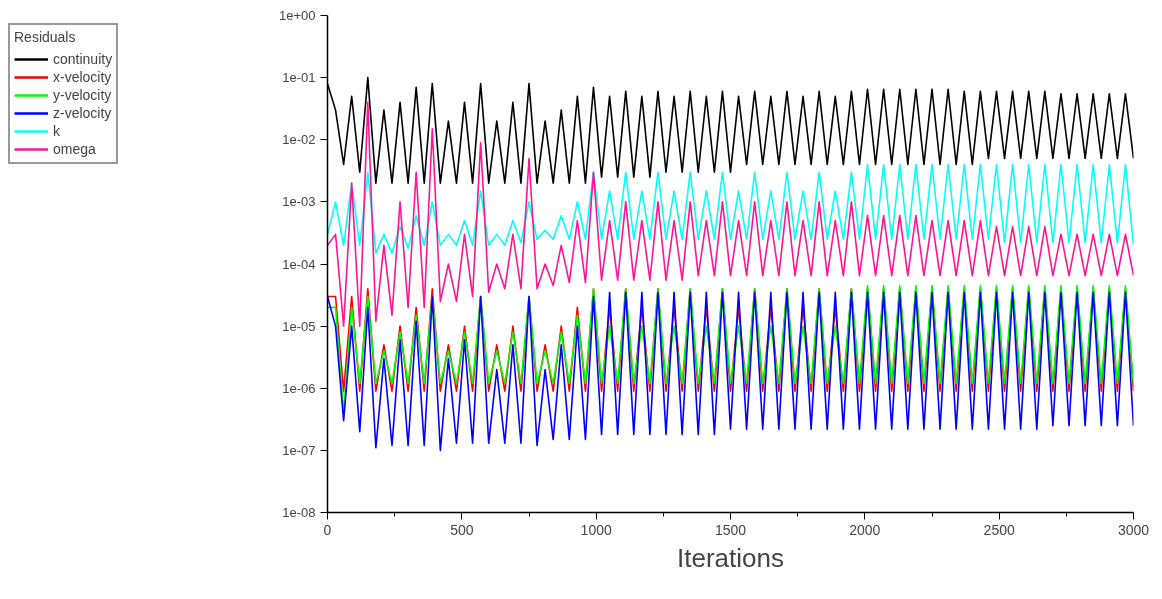 The height and width of the screenshot is (599, 1162). I want to click on legend-label: omega, so click(74, 149).